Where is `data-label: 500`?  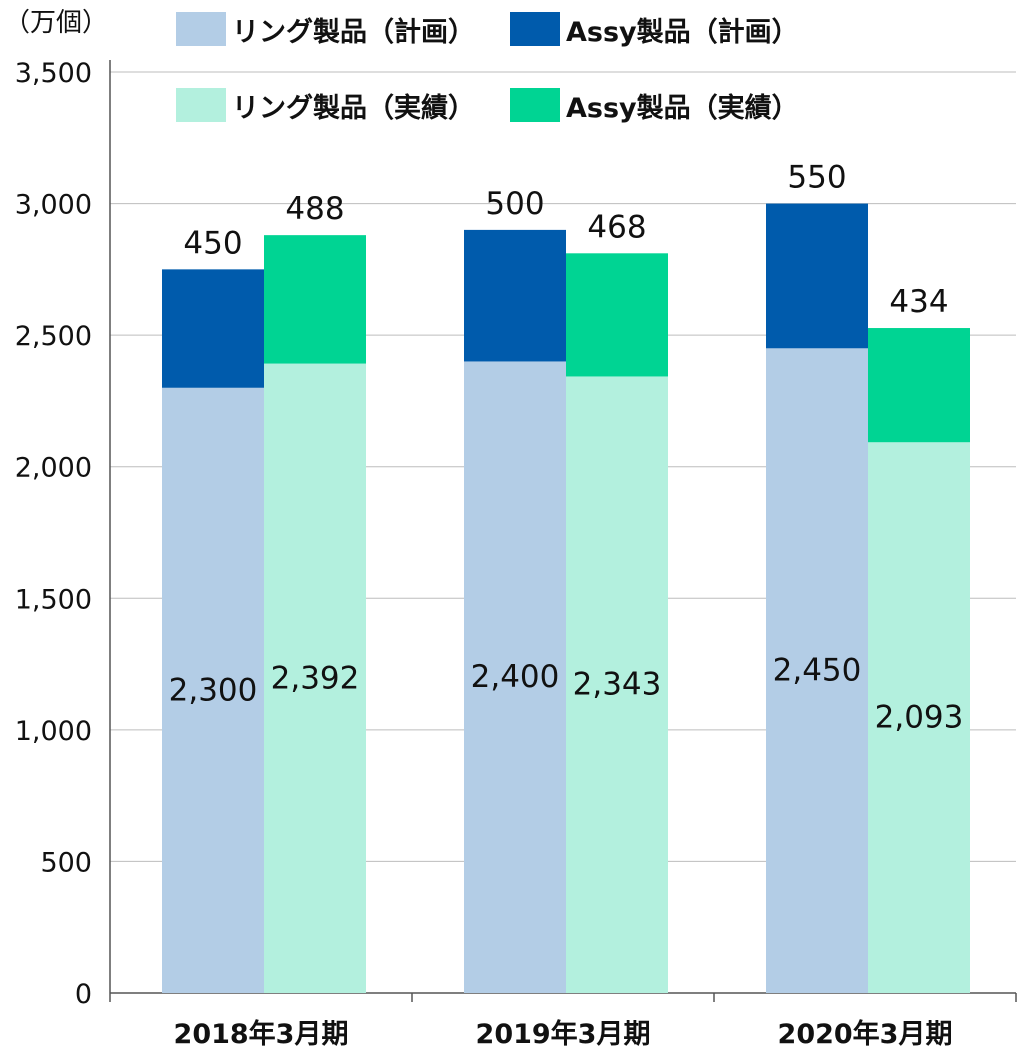 data-label: 500 is located at coordinates (514, 204).